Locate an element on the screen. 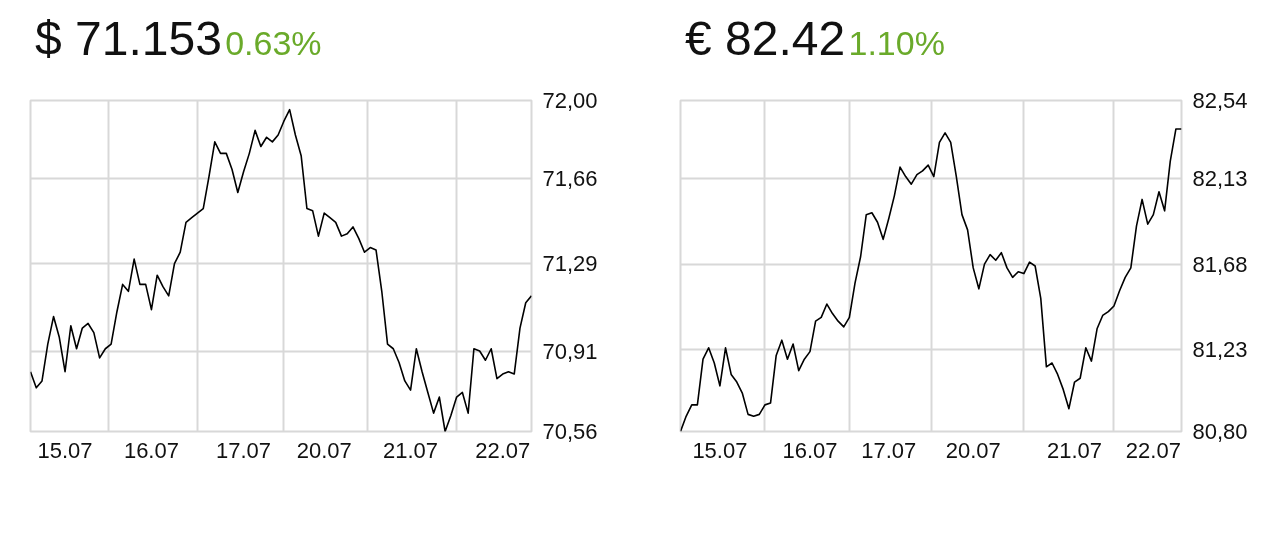 This screenshot has width=1280, height=536. chart-title: $ 71.153 is located at coordinates (128, 38).